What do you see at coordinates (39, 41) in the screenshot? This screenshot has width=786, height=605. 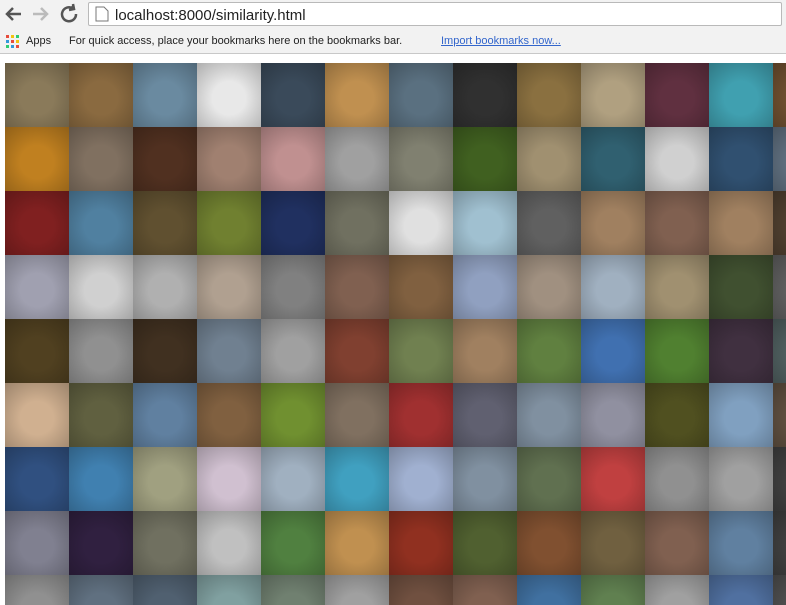 I see `apps-link: Apps` at bounding box center [39, 41].